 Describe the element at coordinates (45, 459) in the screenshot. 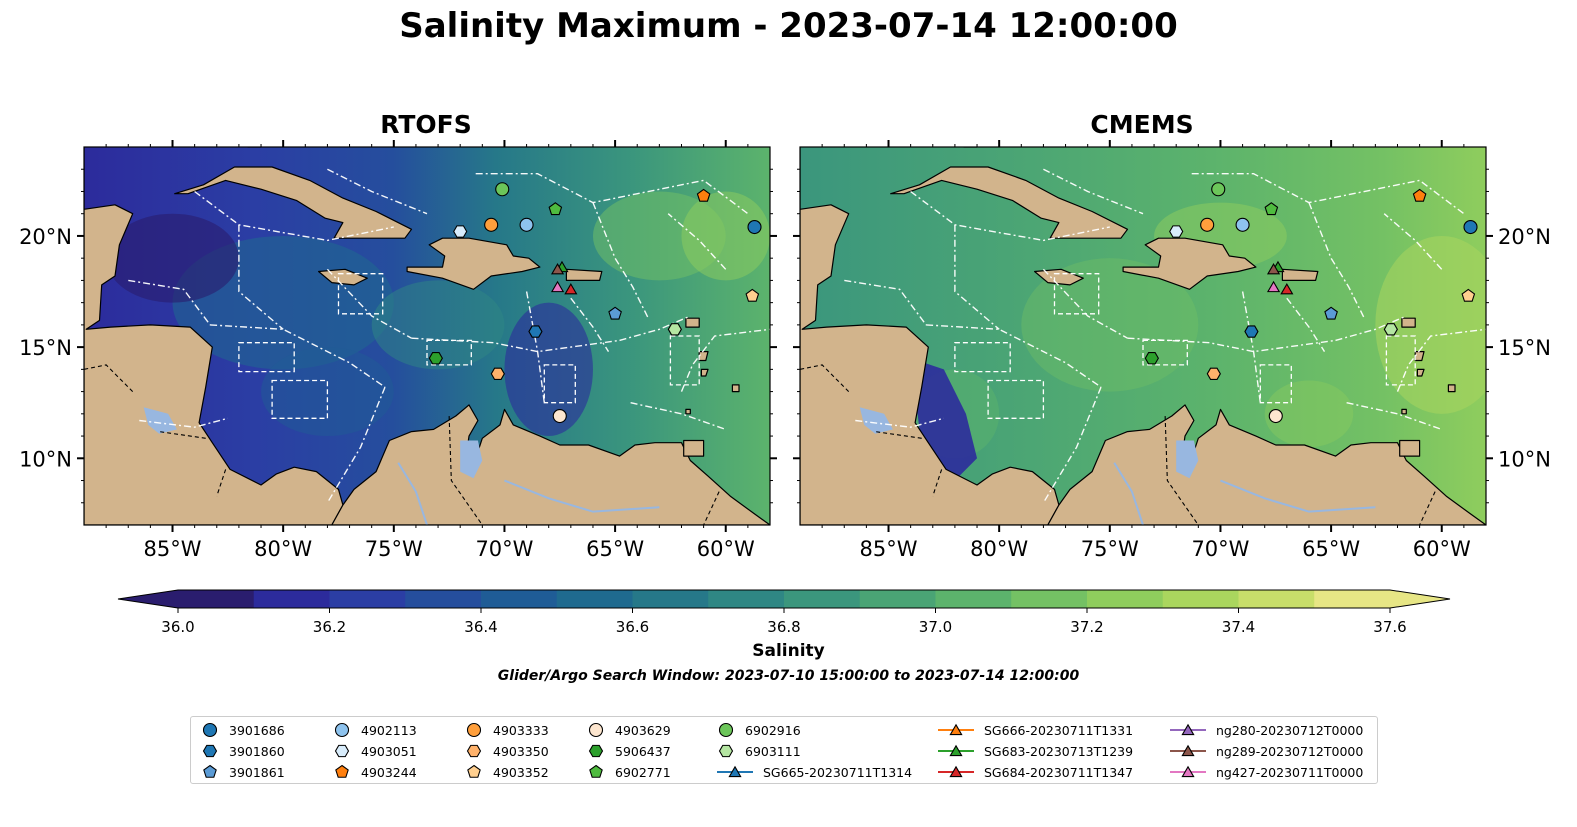

I see `y-tick-label: 10°N` at that location.